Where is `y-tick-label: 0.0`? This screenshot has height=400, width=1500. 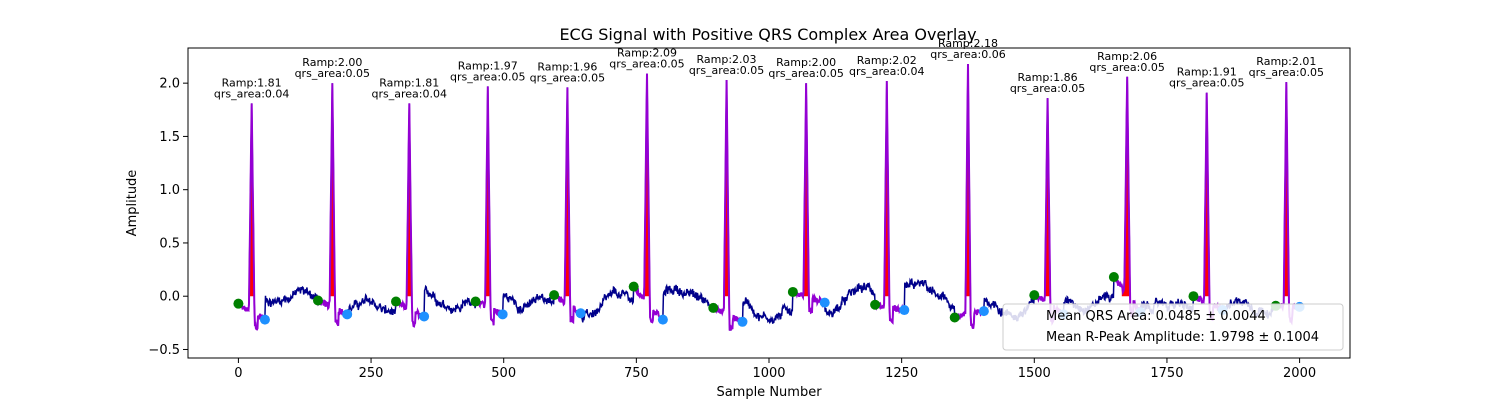
y-tick-label: 0.0 is located at coordinates (169, 297).